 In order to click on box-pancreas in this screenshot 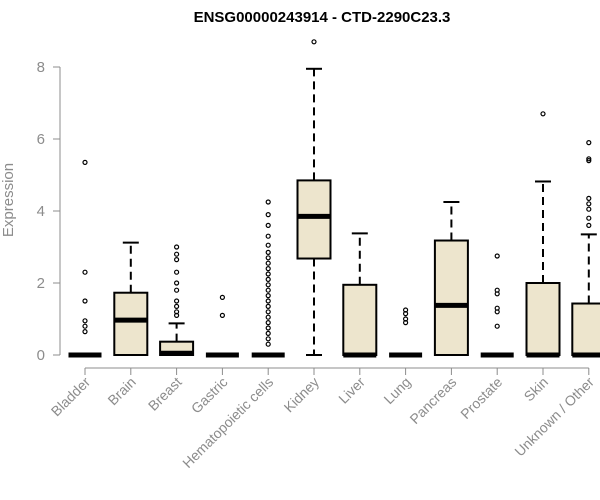, I will do `click(451, 279)`.